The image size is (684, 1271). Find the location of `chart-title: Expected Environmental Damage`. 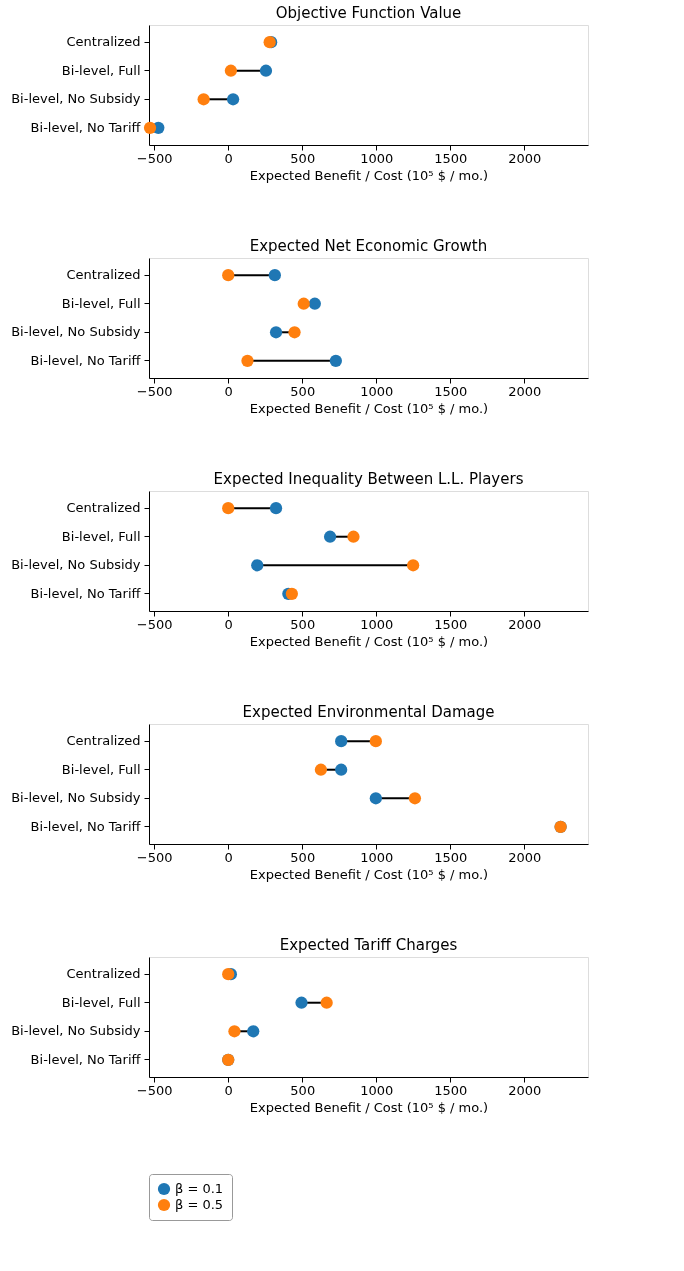

chart-title: Expected Environmental Damage is located at coordinates (368, 712).